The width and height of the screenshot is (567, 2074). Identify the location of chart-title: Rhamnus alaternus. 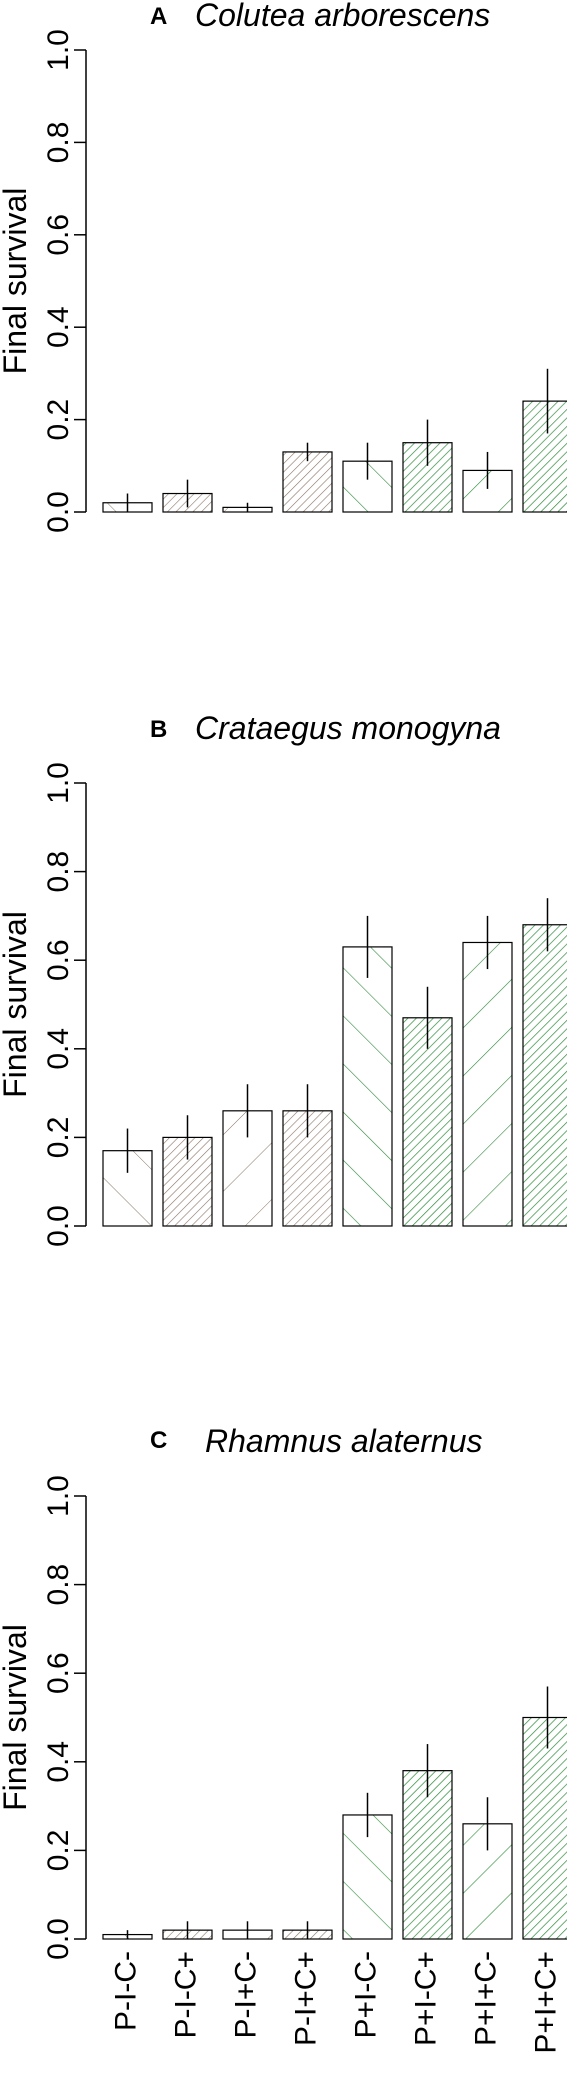
(343, 1441).